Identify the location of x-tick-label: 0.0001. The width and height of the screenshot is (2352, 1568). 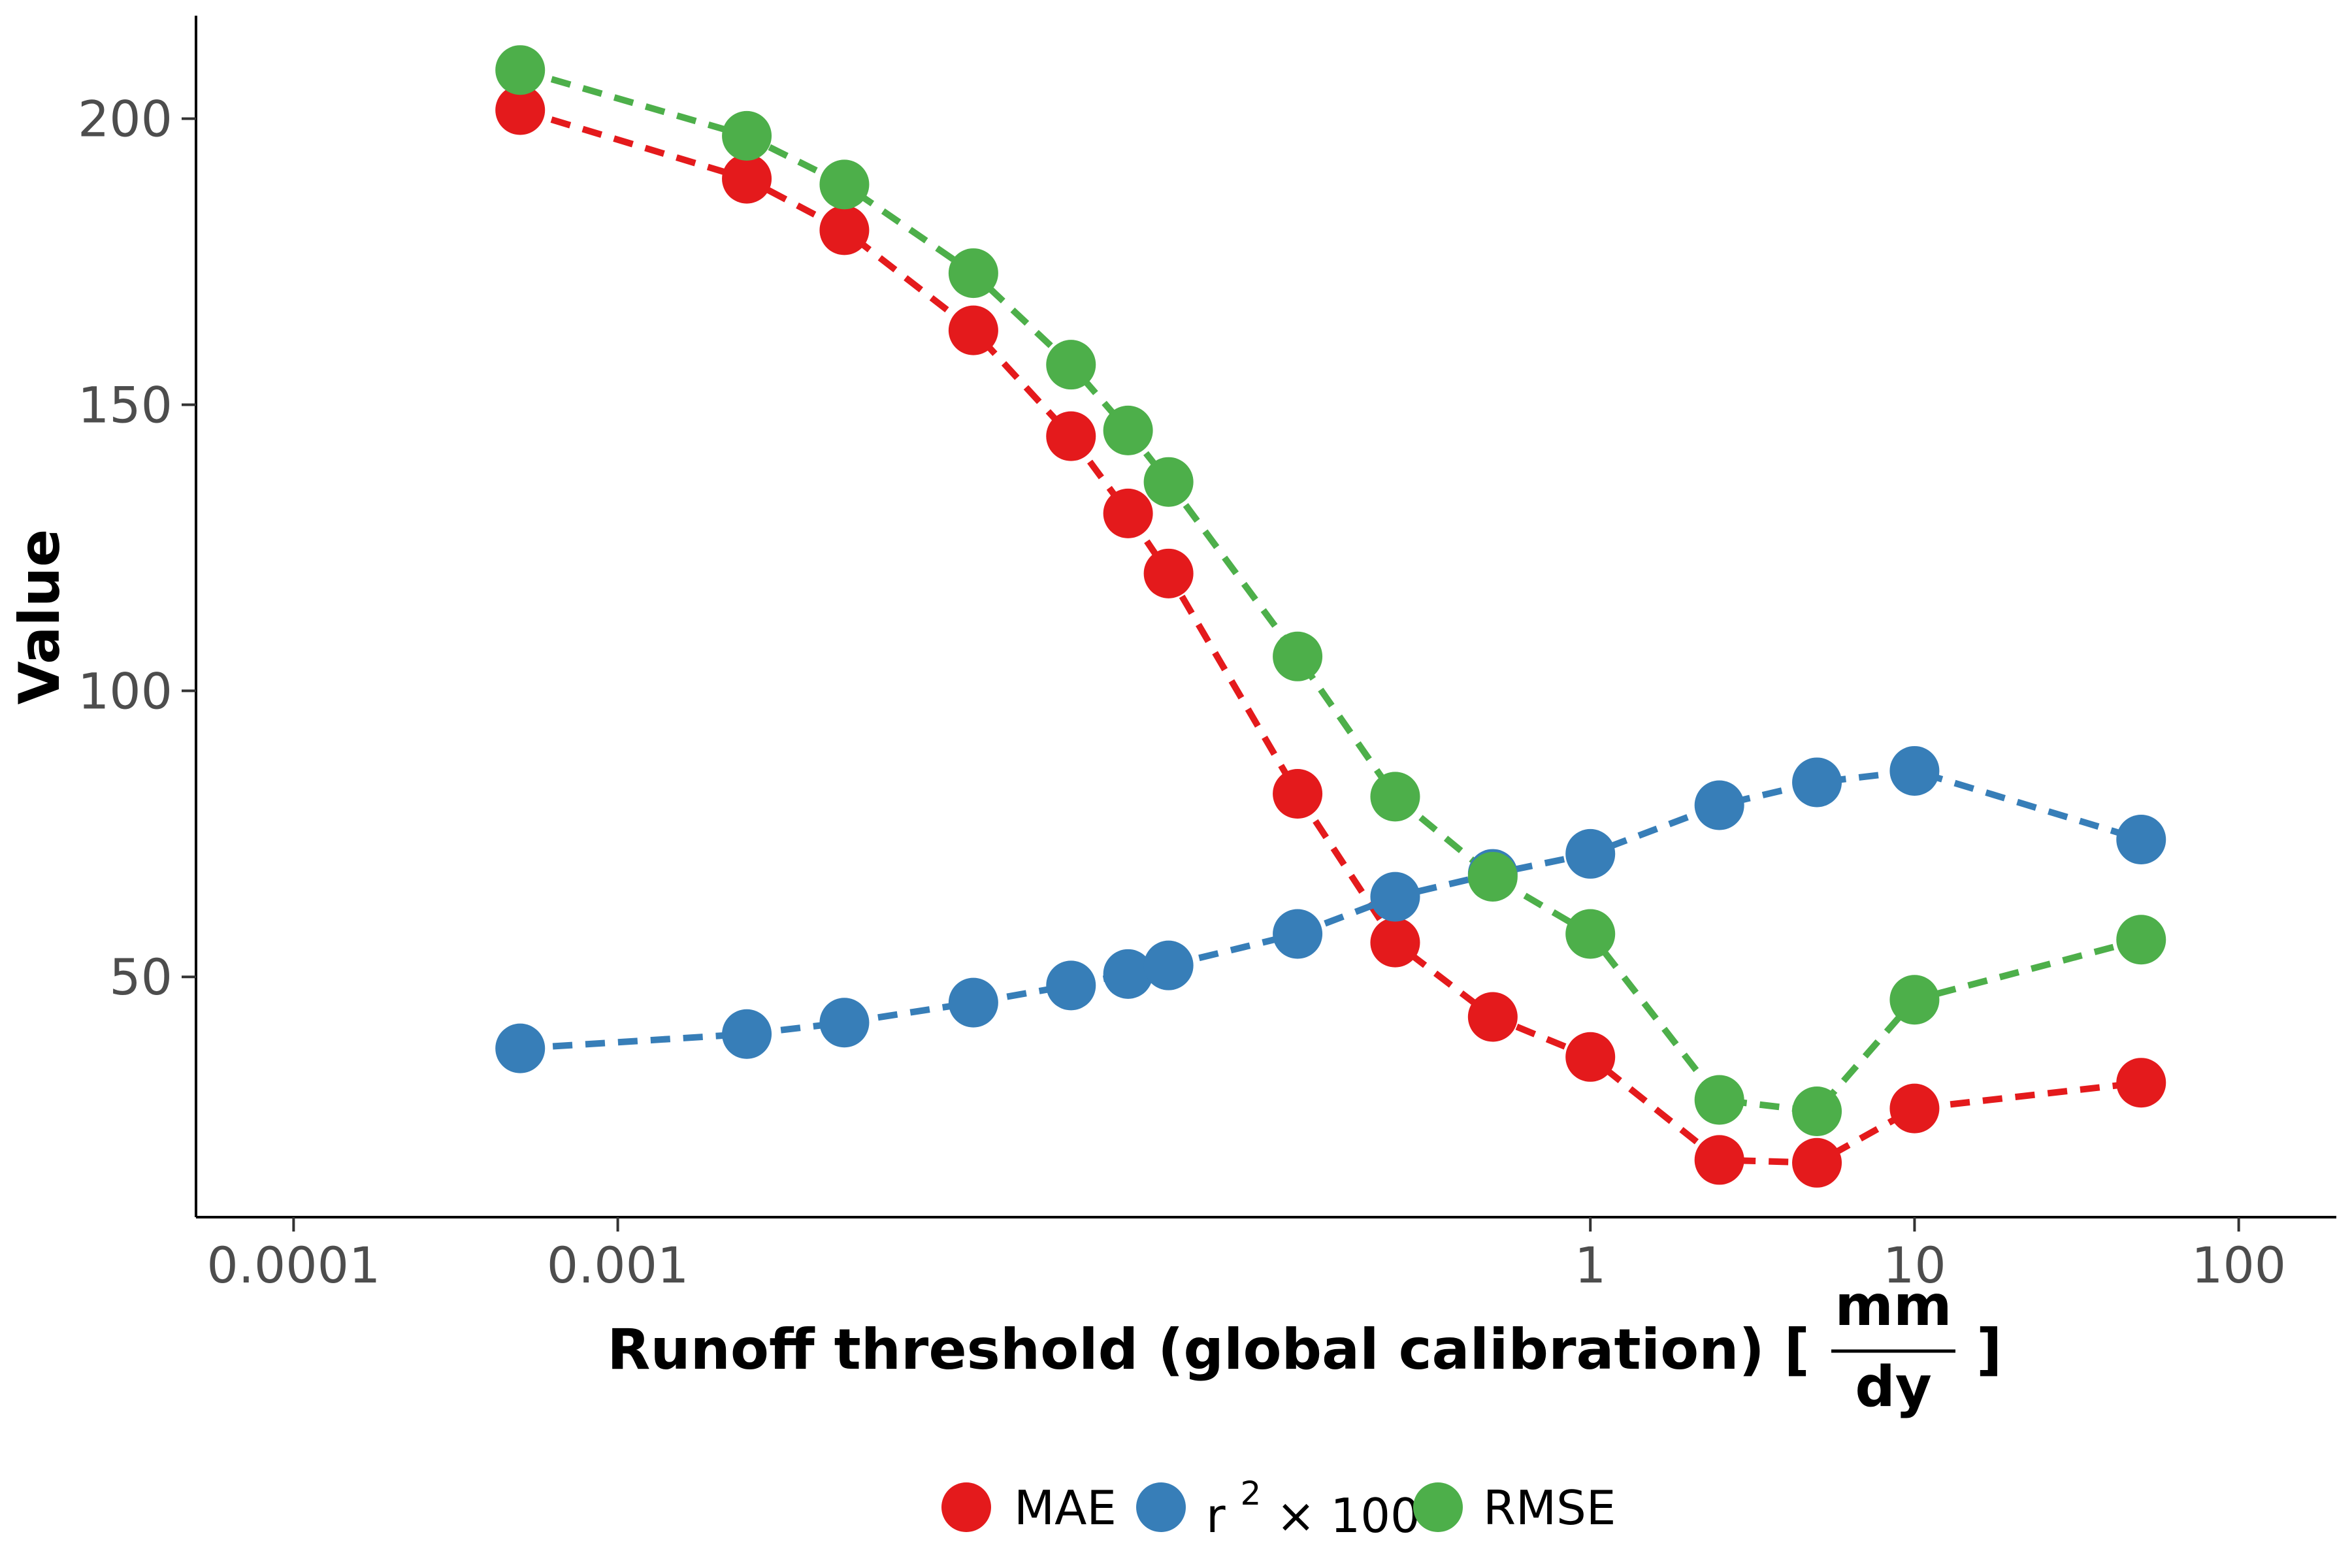
(293, 1265).